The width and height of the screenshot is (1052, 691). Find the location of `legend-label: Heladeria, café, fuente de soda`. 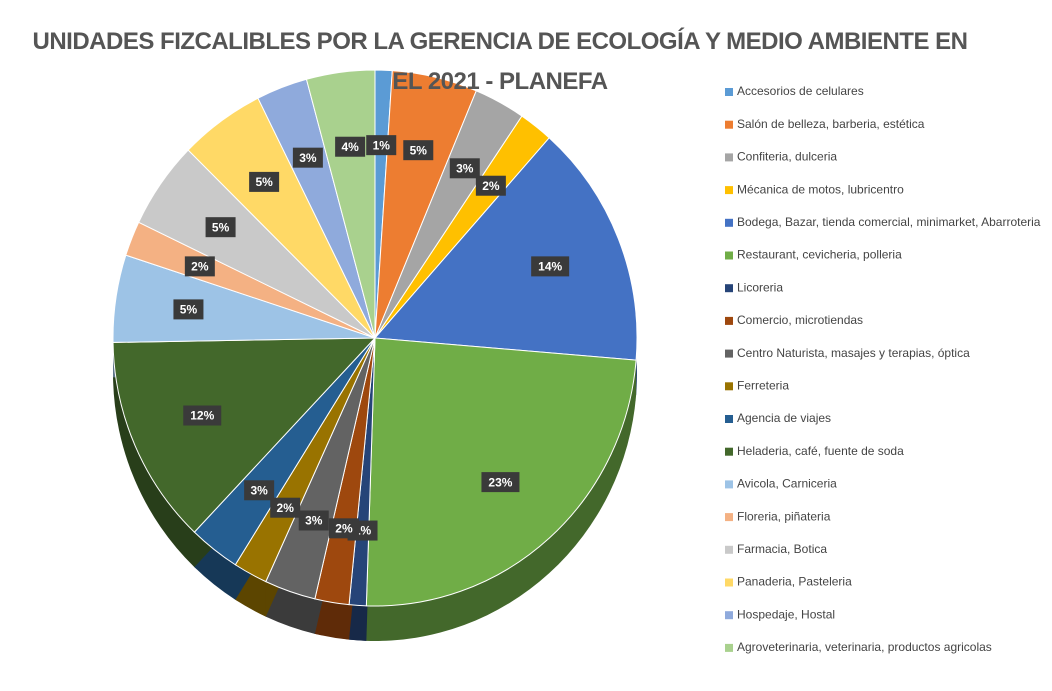

legend-label: Heladeria, café, fuente de soda is located at coordinates (820, 451).